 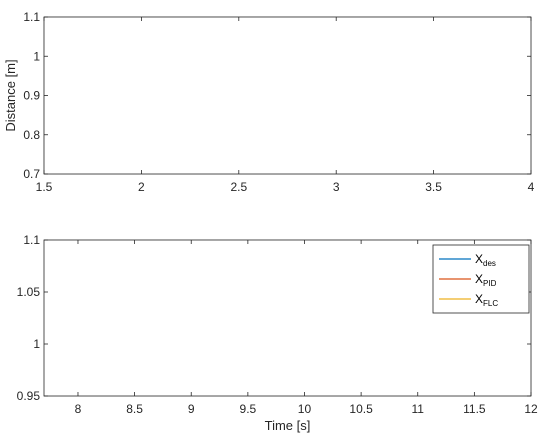 What do you see at coordinates (305, 409) in the screenshot?
I see `x-tick-label: 10` at bounding box center [305, 409].